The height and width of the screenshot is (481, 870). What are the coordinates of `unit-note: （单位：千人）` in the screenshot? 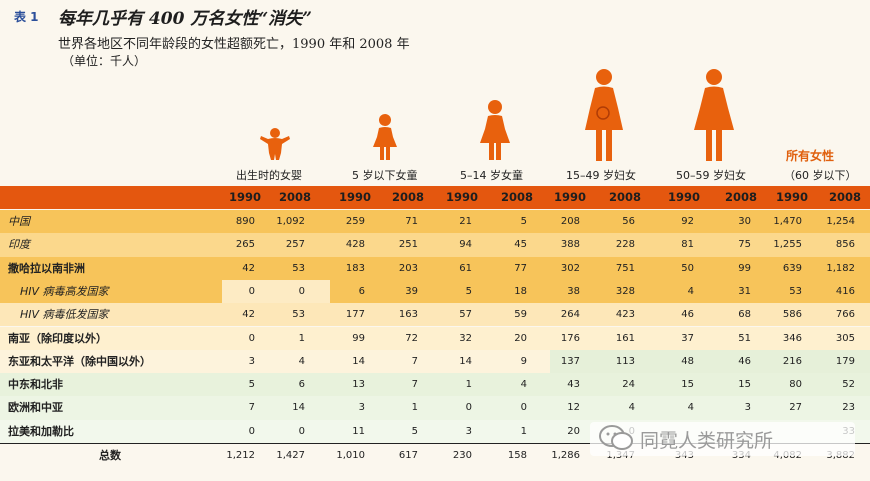 It's located at (104, 61).